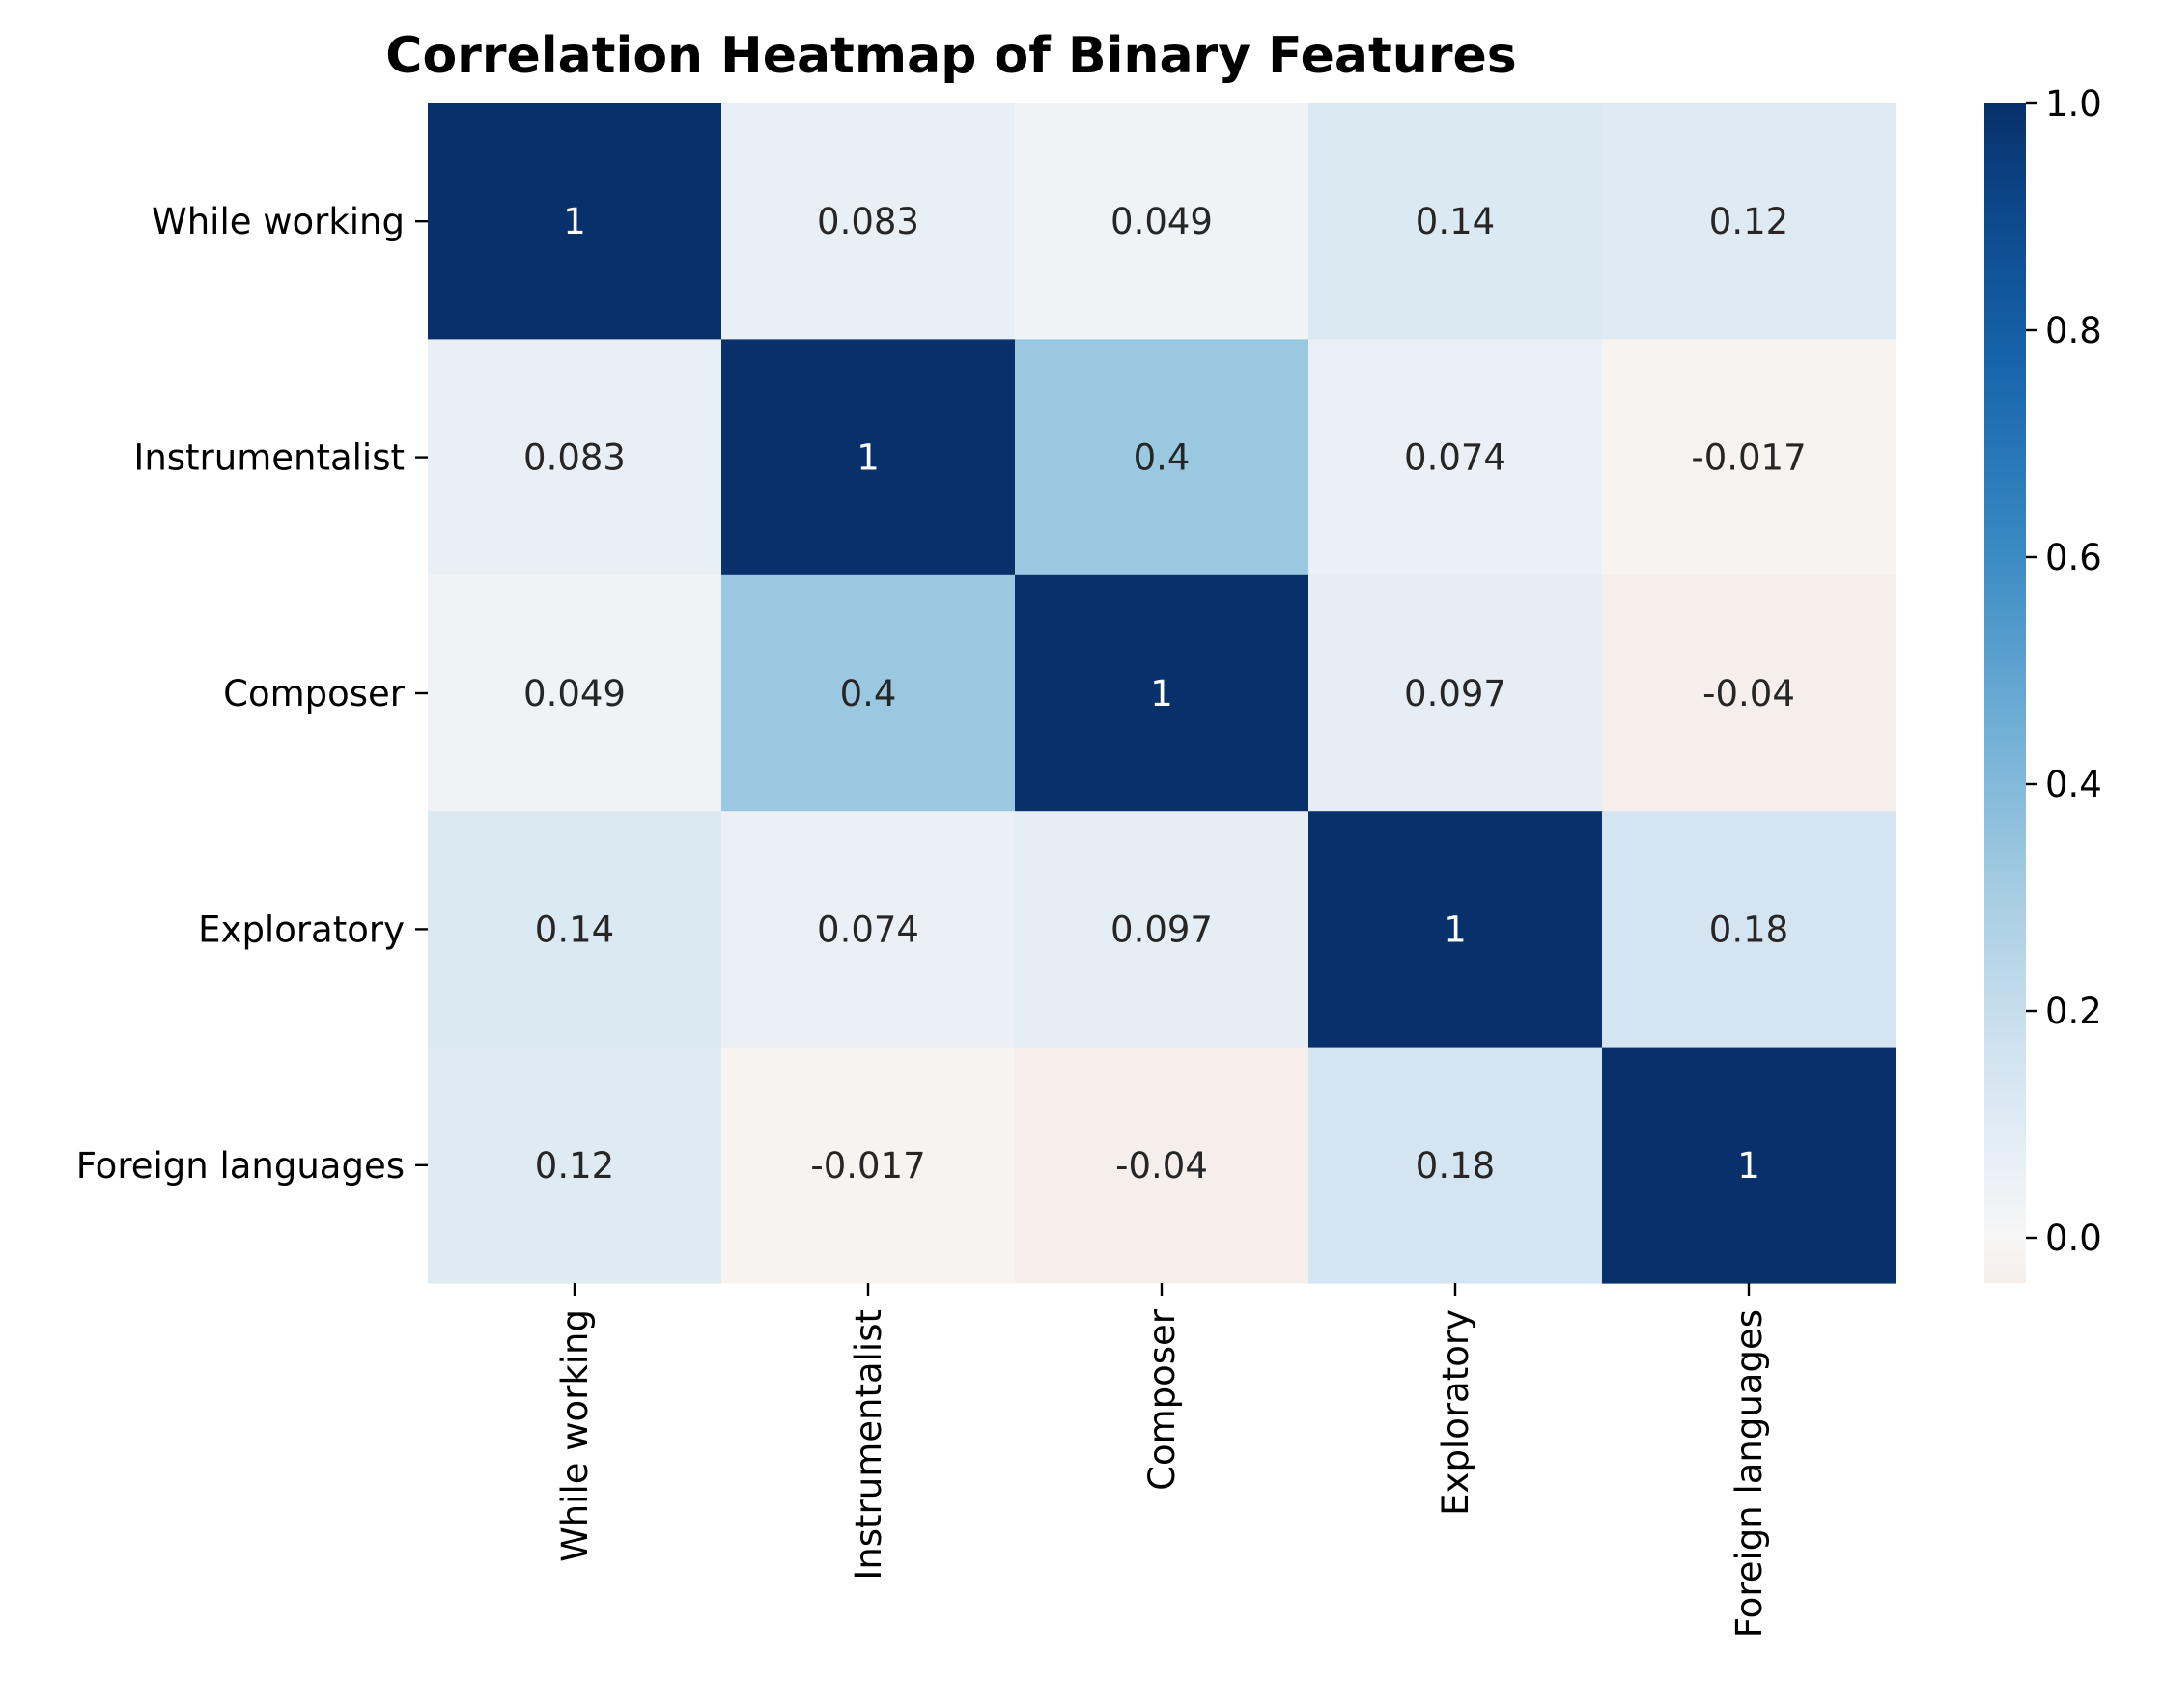 Image resolution: width=2163 pixels, height=1708 pixels. I want to click on colorbar-tick-label: 0.0, so click(2073, 1238).